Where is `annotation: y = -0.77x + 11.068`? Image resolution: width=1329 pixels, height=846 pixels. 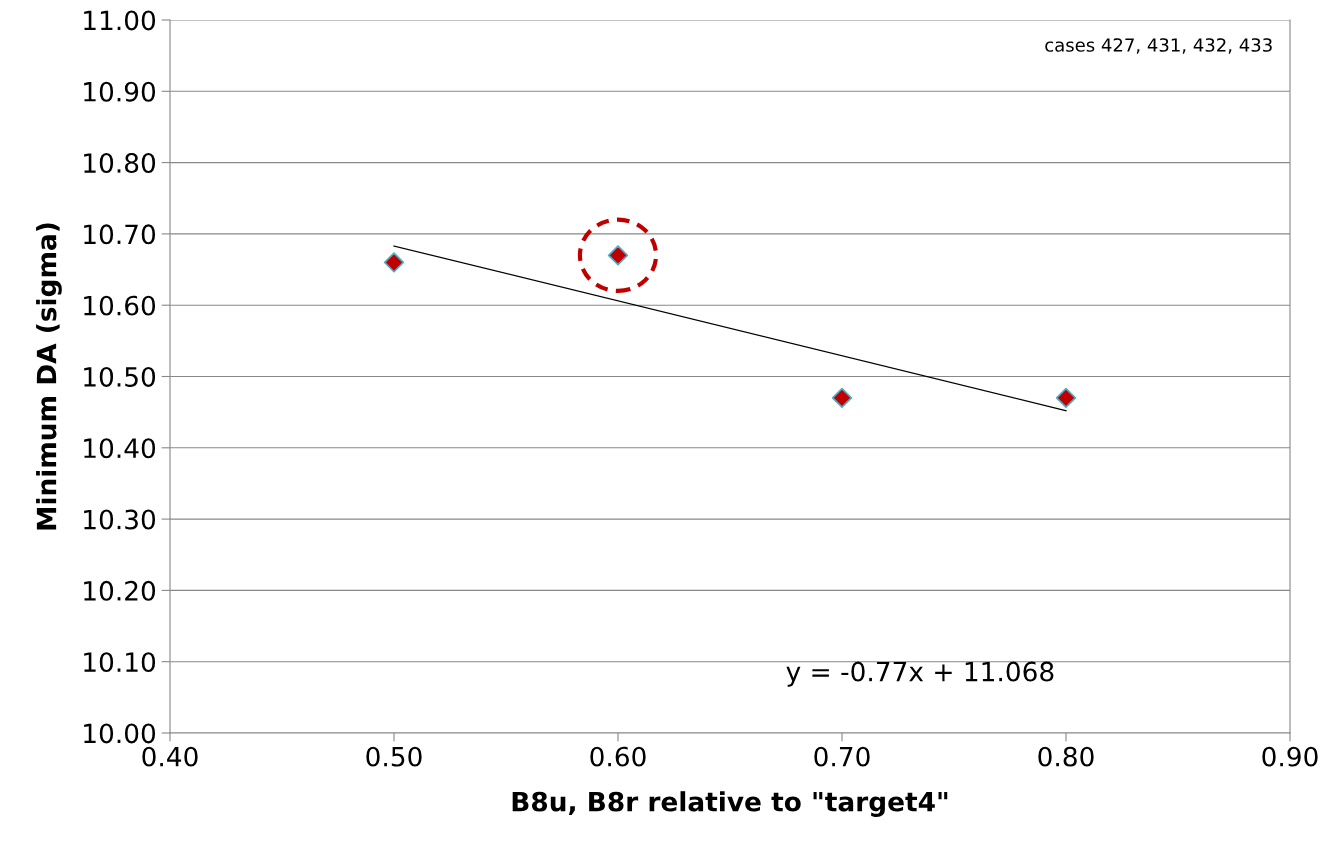 annotation: y = -0.77x + 11.068 is located at coordinates (920, 674).